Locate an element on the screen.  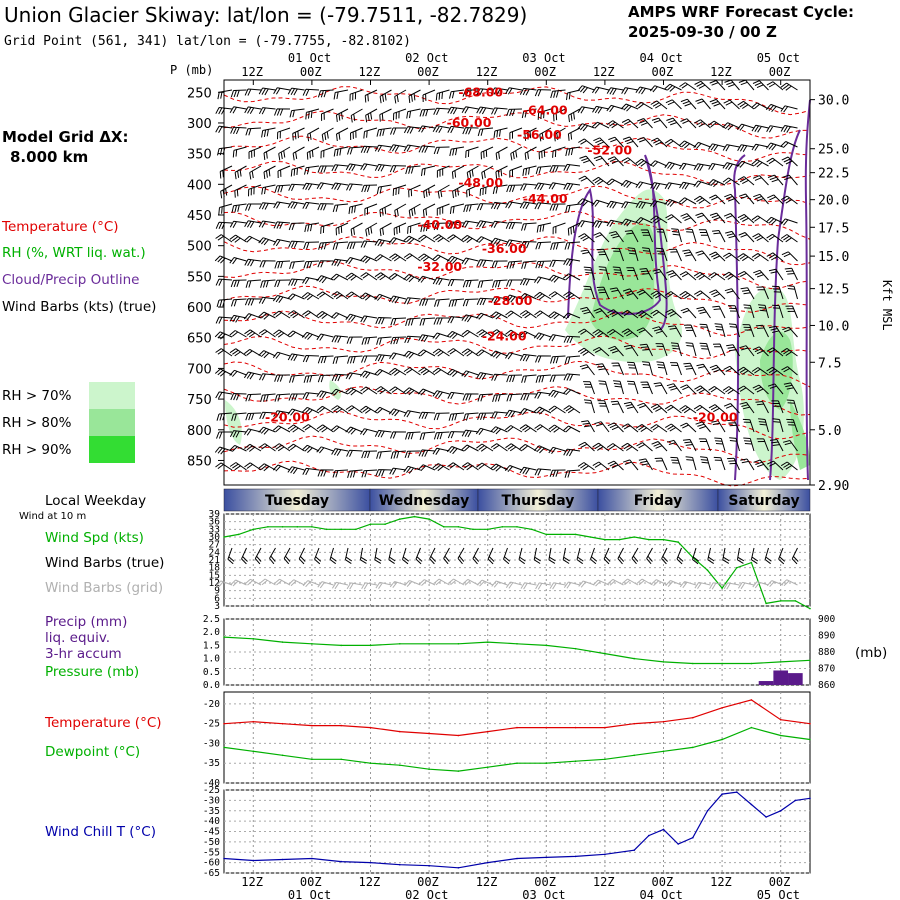
height-tick-label: 2.90 is located at coordinates (833, 486).